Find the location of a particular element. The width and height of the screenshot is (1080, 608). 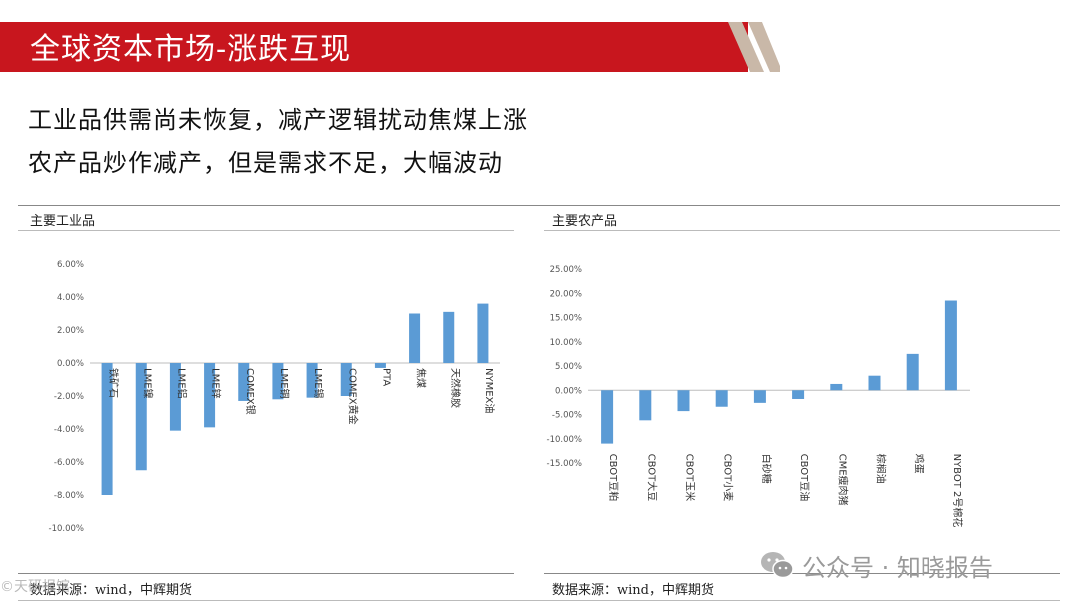

y-tick-label: -2.00% is located at coordinates (69, 397).